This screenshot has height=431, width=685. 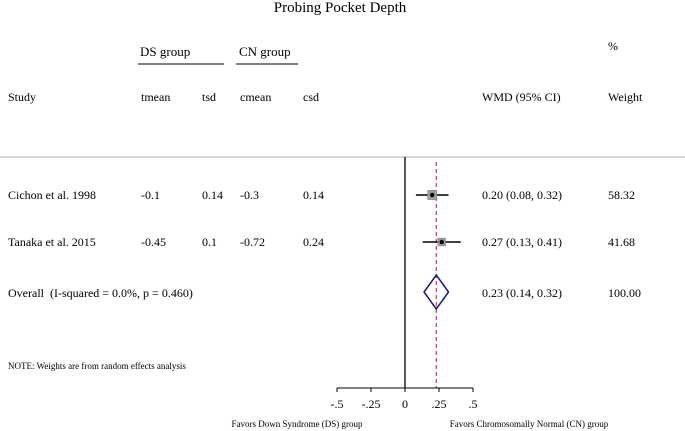 I want to click on study-effect: 0.20 (0.08, 0.32), so click(x=522, y=195).